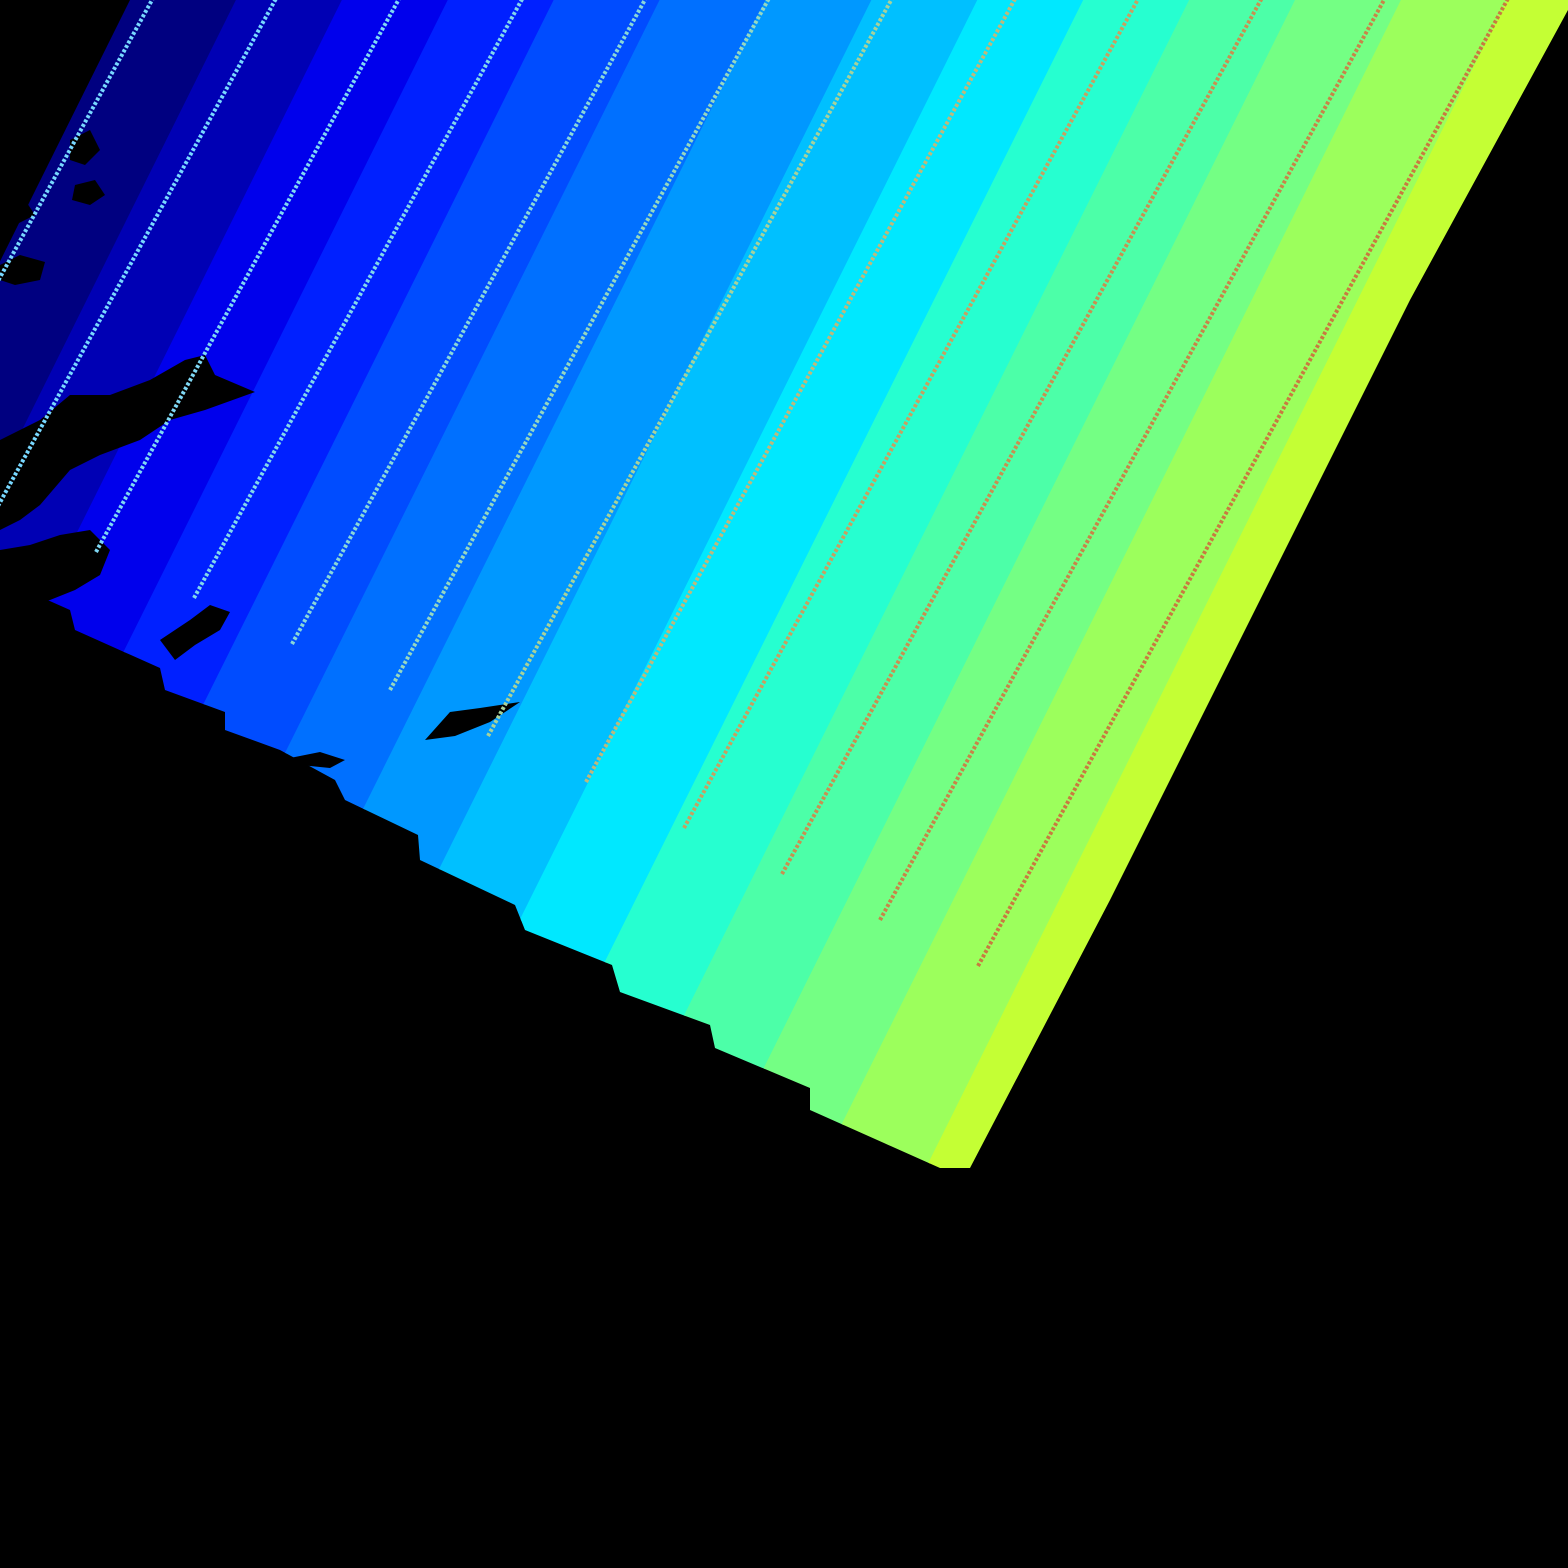 The height and width of the screenshot is (1568, 1568). I want to click on land-mask, so click(260, 449).